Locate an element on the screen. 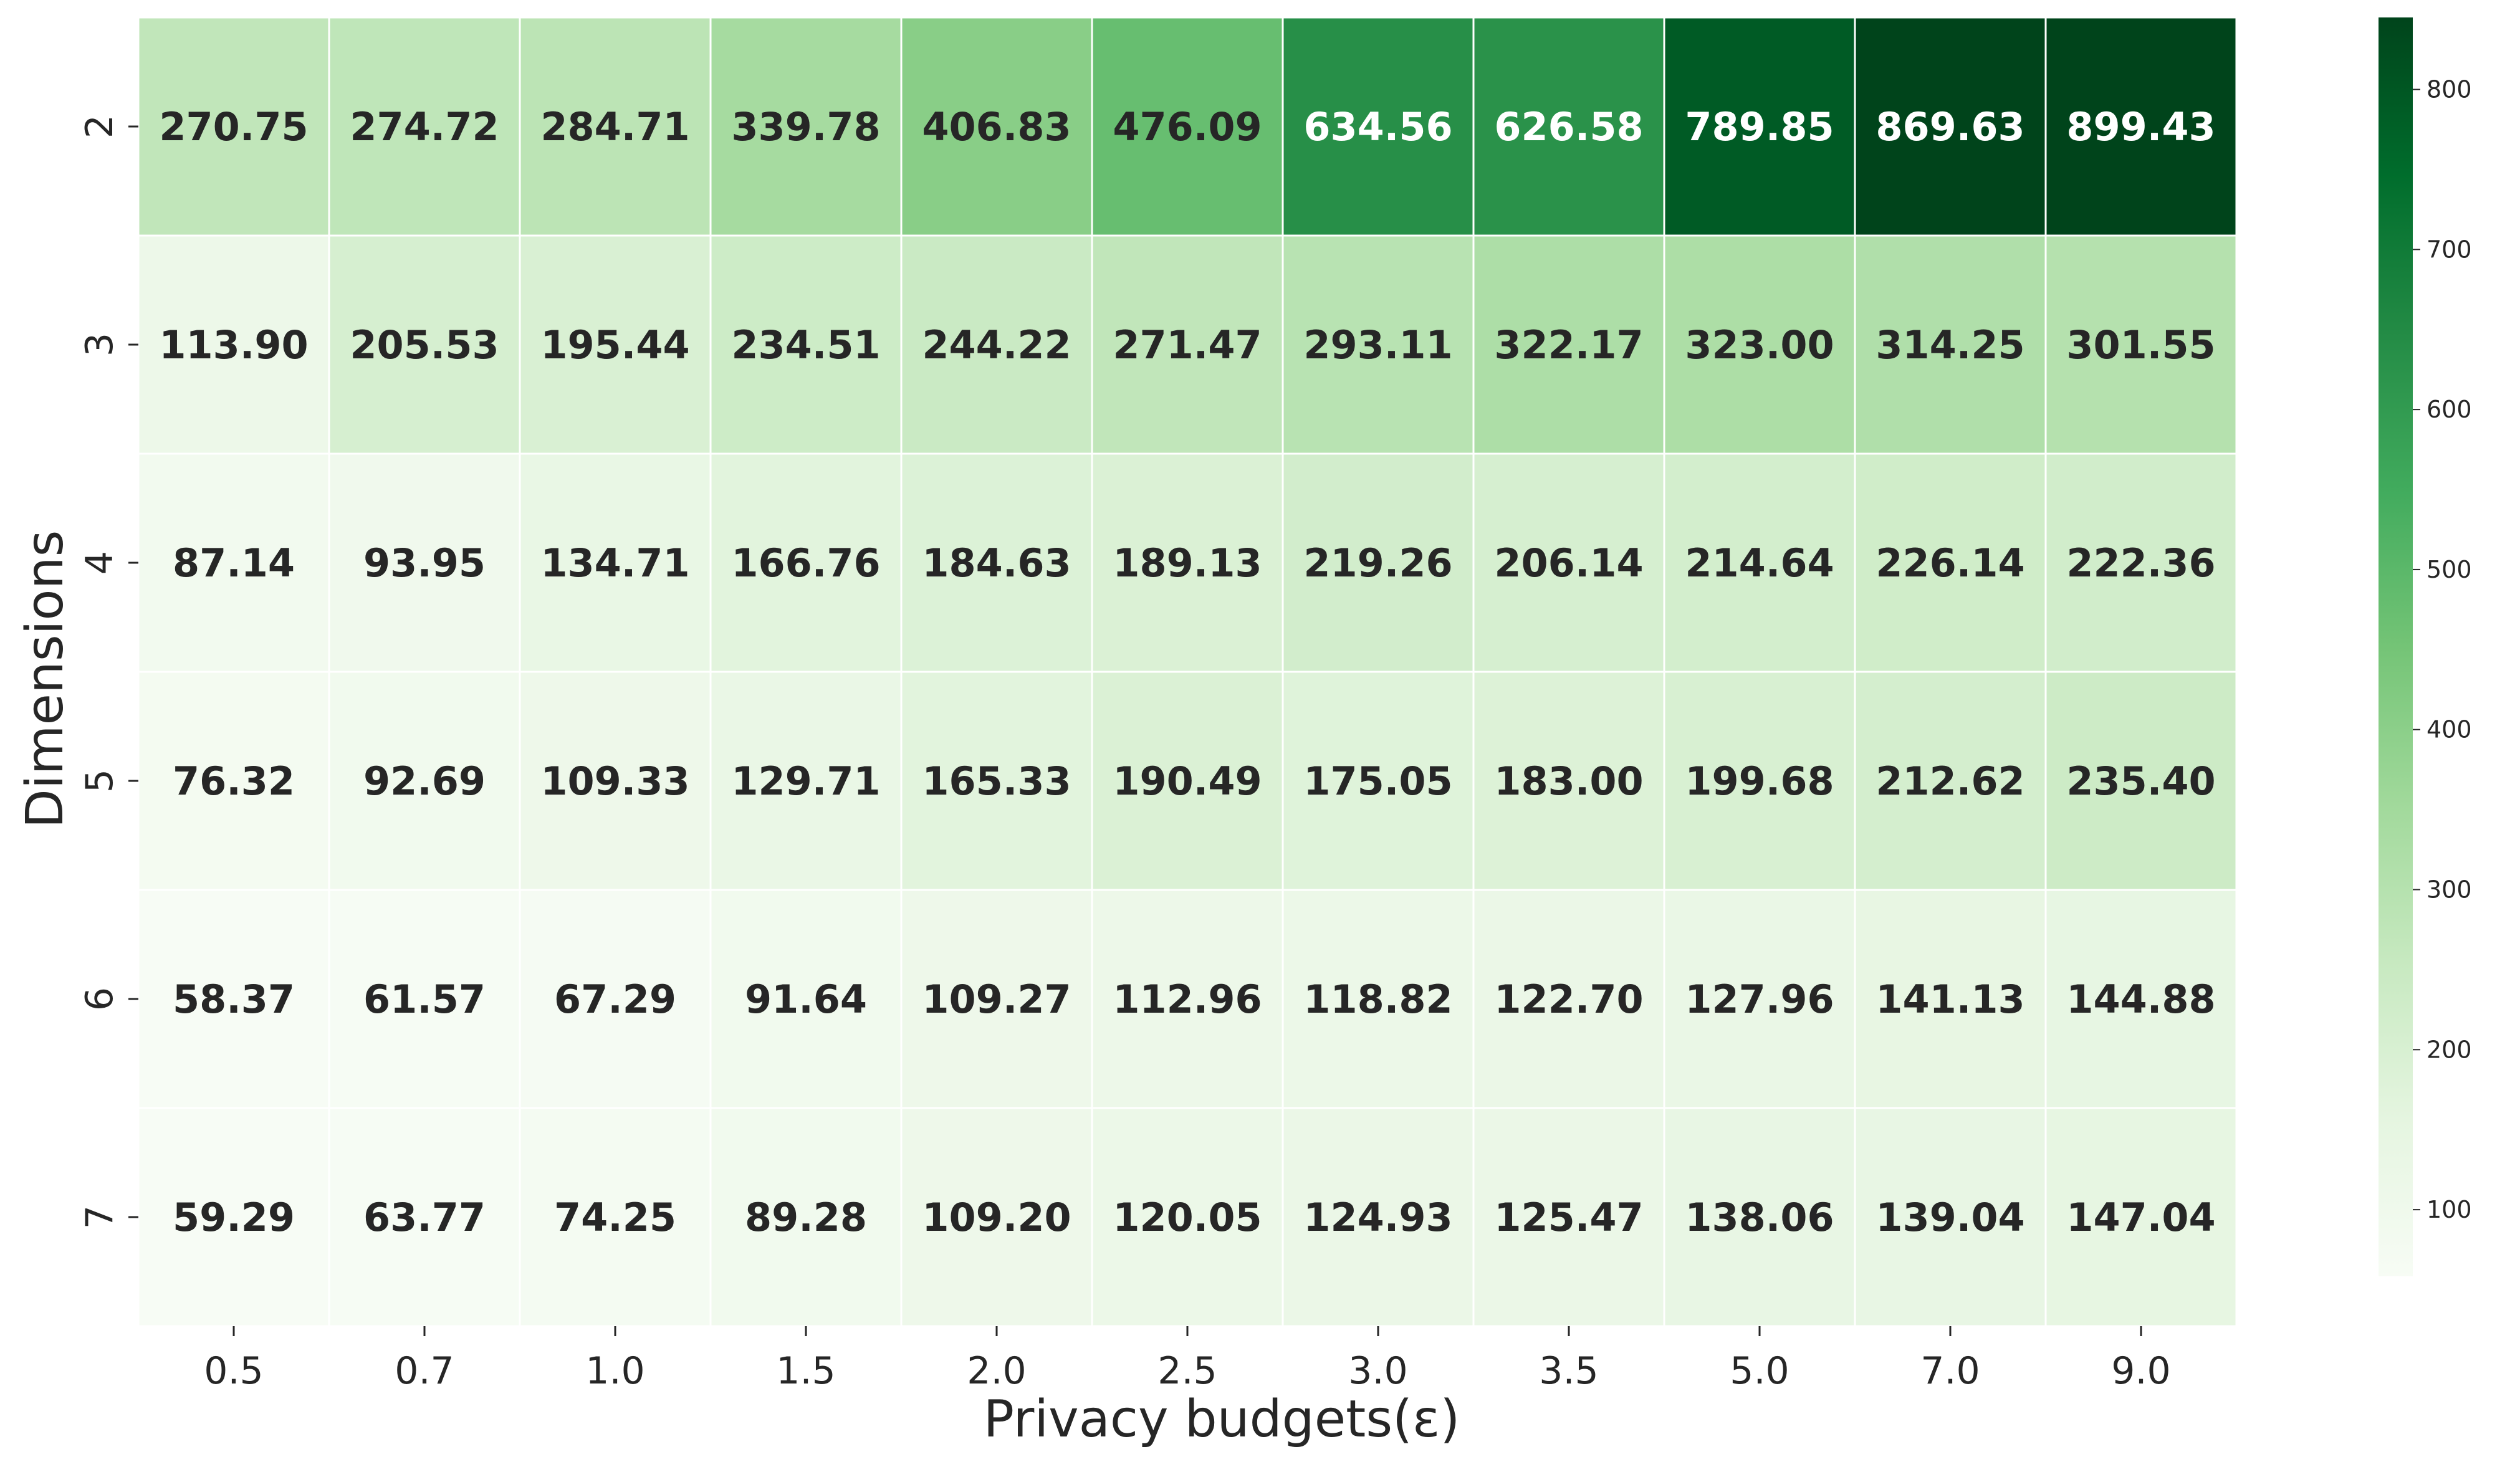 Image resolution: width=2520 pixels, height=1467 pixels. cell-value-label: 293.11 is located at coordinates (1378, 345).